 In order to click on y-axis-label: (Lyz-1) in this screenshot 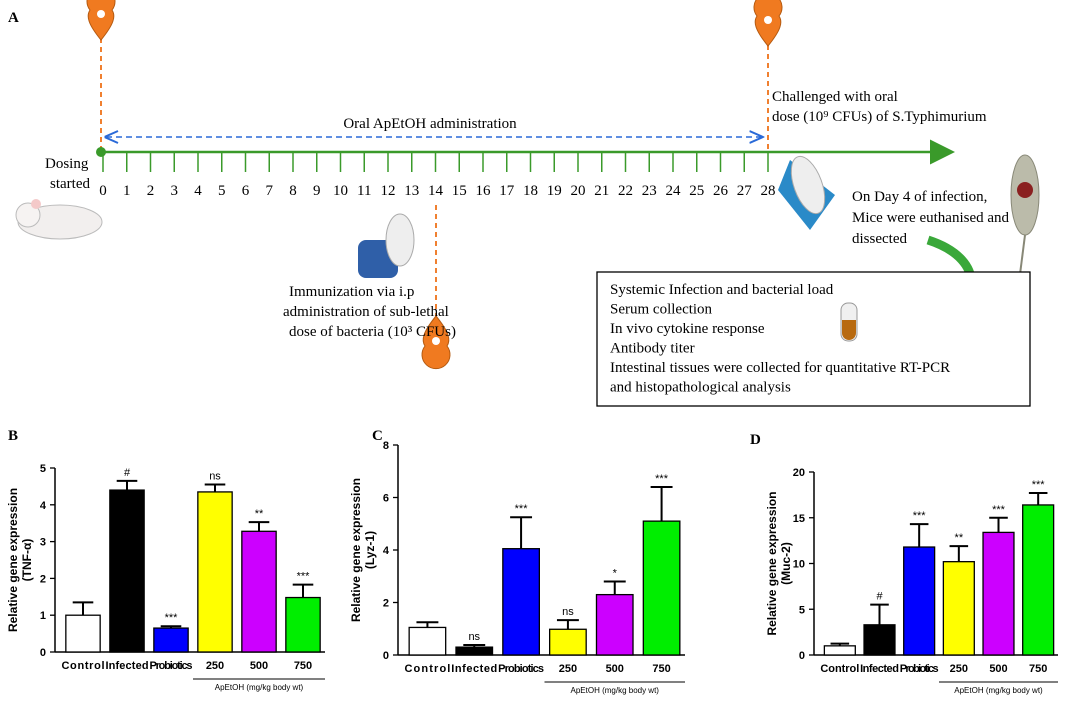, I will do `click(370, 550)`.